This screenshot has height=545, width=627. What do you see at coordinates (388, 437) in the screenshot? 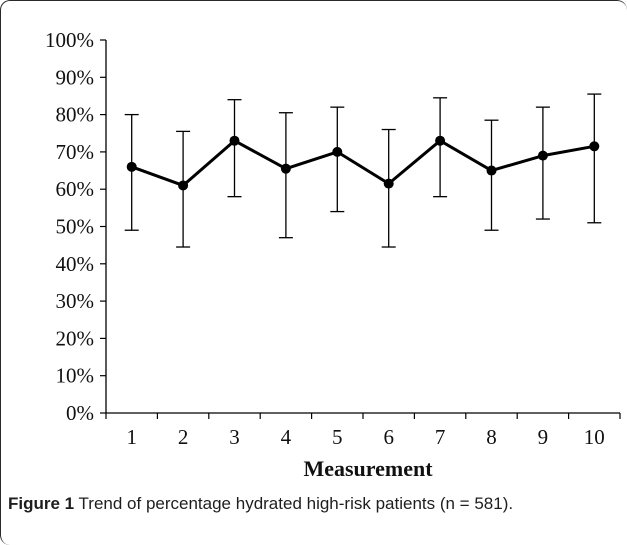
I see `x-tick-label: 6` at bounding box center [388, 437].